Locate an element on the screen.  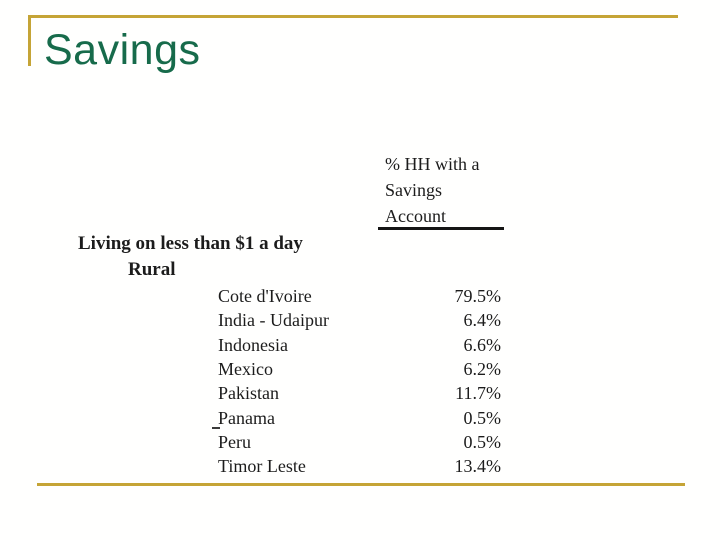
country-label: Cote d'Ivoire is located at coordinates (265, 296).